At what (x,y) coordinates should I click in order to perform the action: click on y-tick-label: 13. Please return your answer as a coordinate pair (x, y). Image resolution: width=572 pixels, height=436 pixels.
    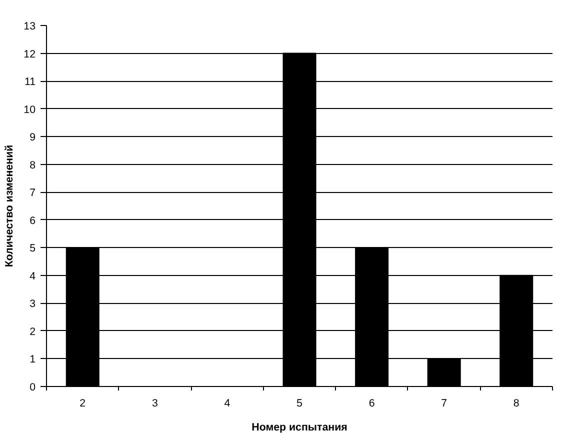
    Looking at the image, I should click on (30, 26).